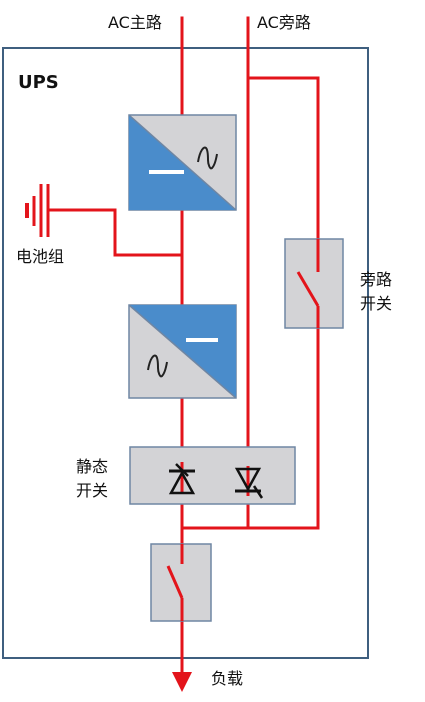 The width and height of the screenshot is (425, 702). I want to click on bypass-switch, so click(314, 283).